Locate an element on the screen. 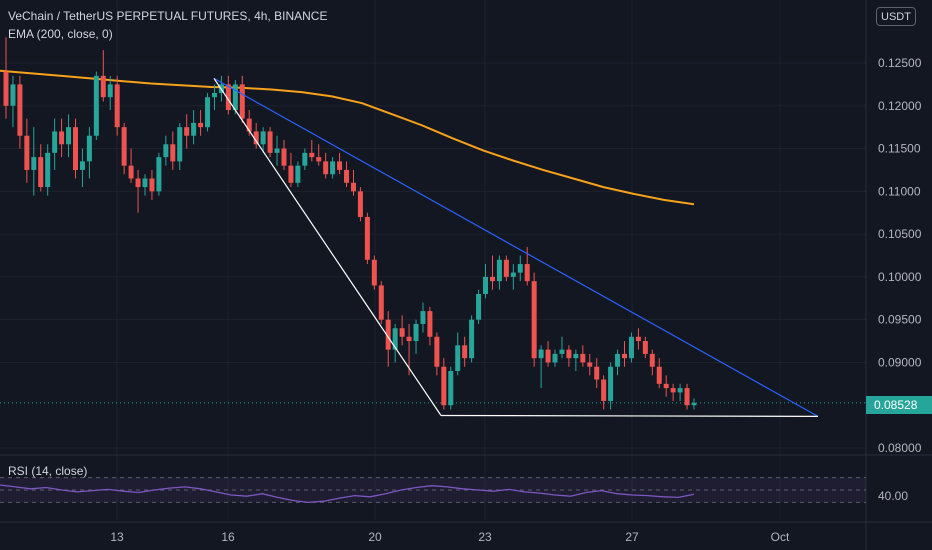  price-tick-label: 0.09500 is located at coordinates (900, 320).